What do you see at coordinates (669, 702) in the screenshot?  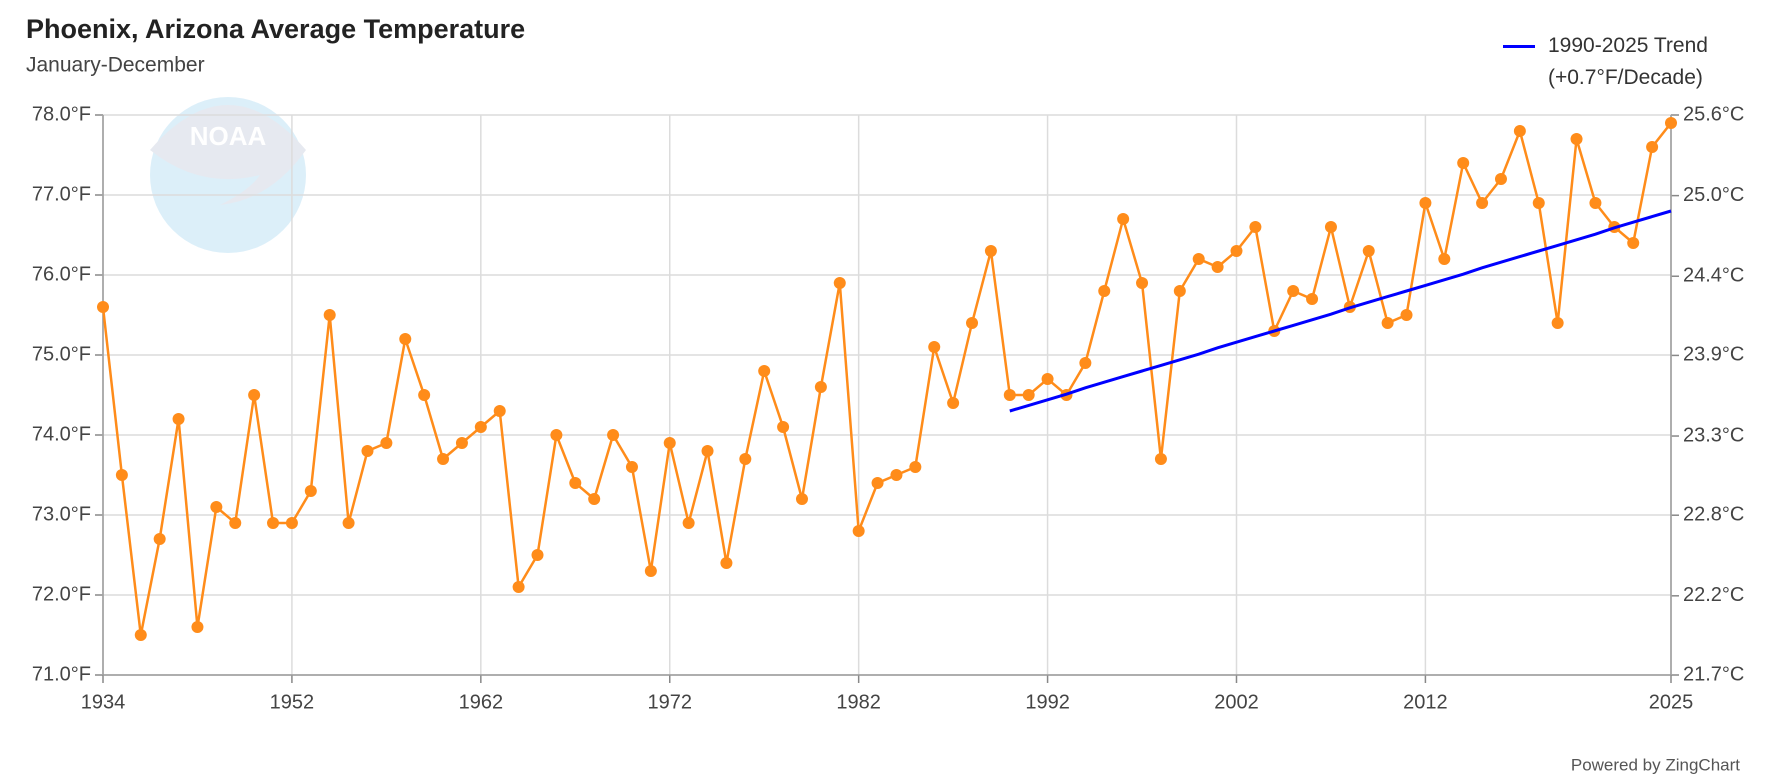 I see `x-tick-label: 1972` at bounding box center [669, 702].